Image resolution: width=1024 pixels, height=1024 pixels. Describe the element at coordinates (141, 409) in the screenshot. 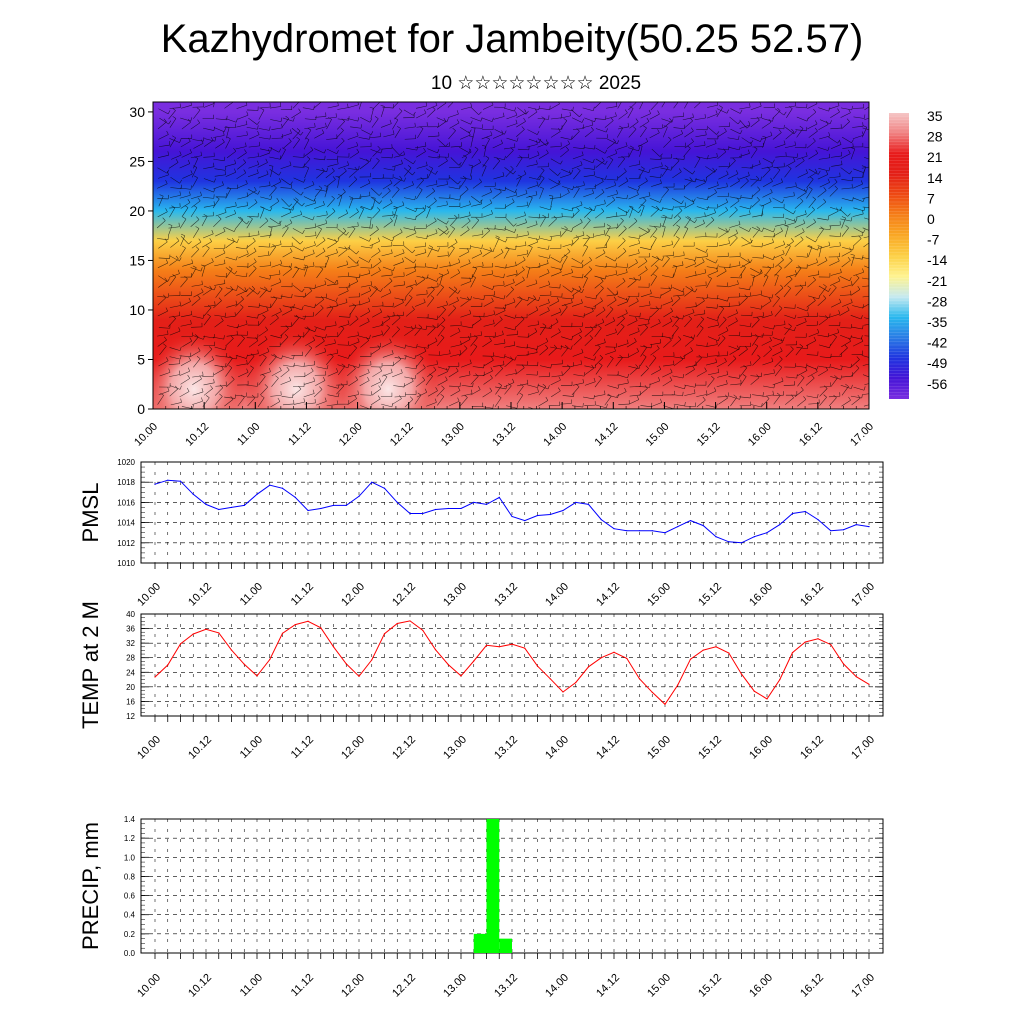

I see `heatmap-ytick-label: 0` at that location.